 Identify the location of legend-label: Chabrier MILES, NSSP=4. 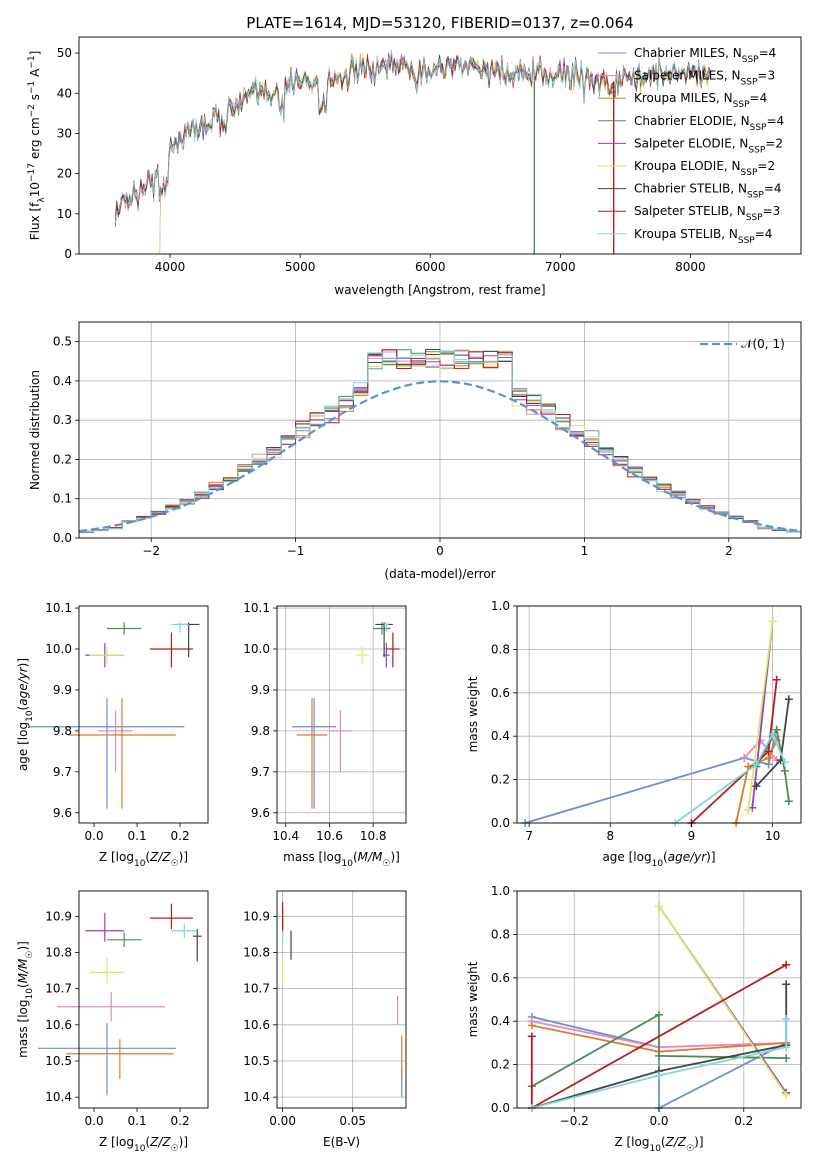
(705, 55).